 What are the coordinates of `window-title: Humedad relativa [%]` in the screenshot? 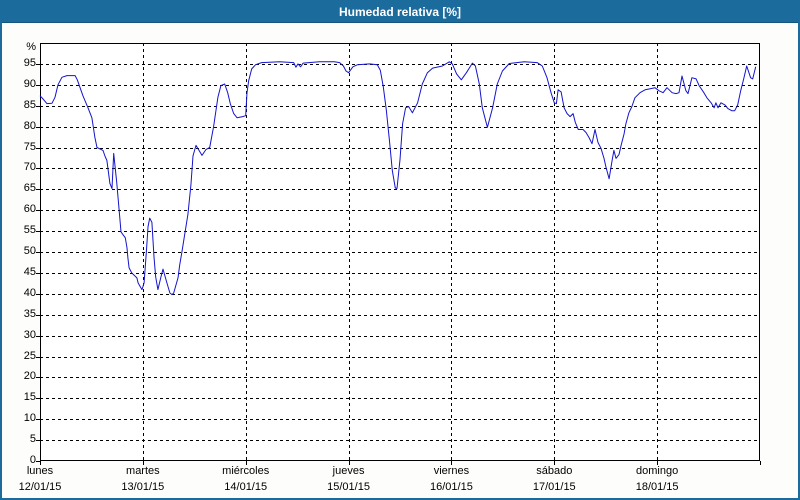 It's located at (400, 12).